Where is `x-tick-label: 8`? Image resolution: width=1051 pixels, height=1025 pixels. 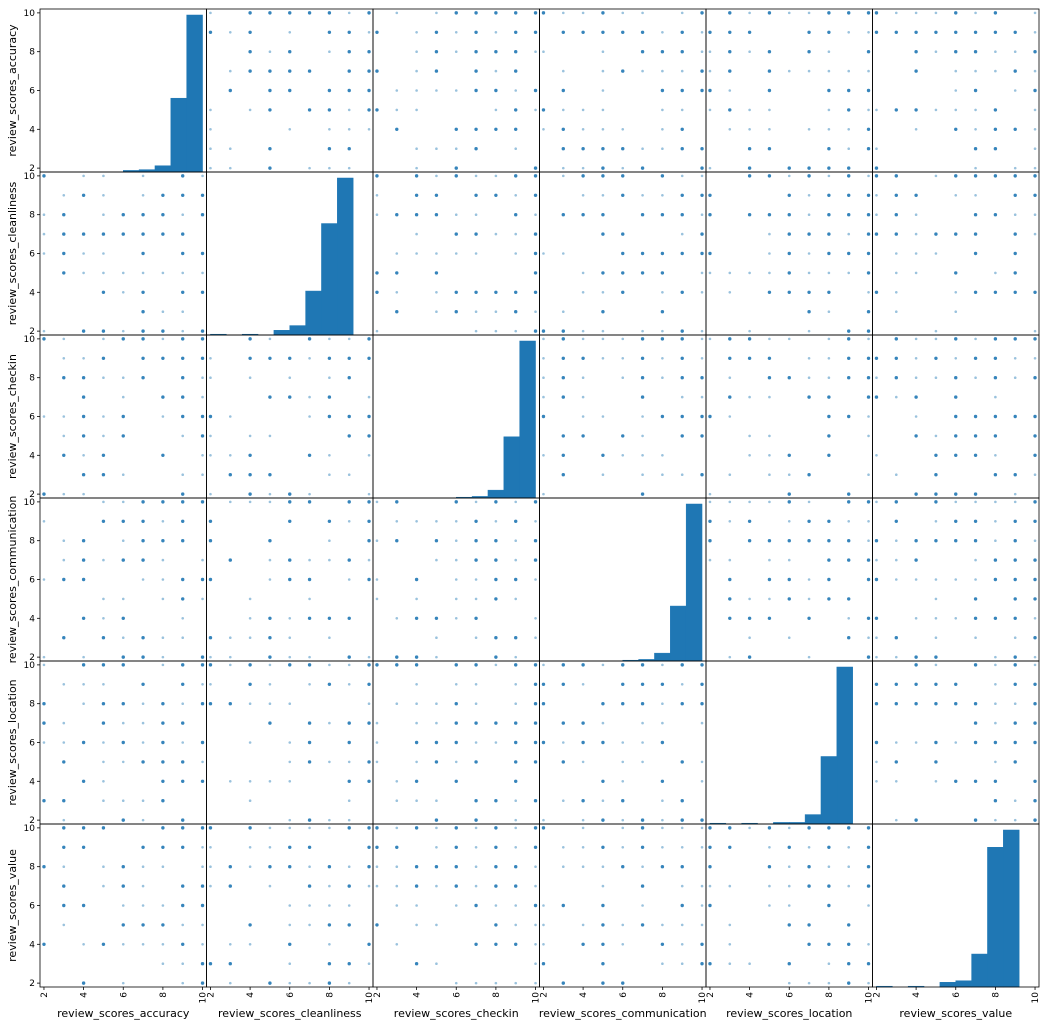 x-tick-label: 8 is located at coordinates (330, 995).